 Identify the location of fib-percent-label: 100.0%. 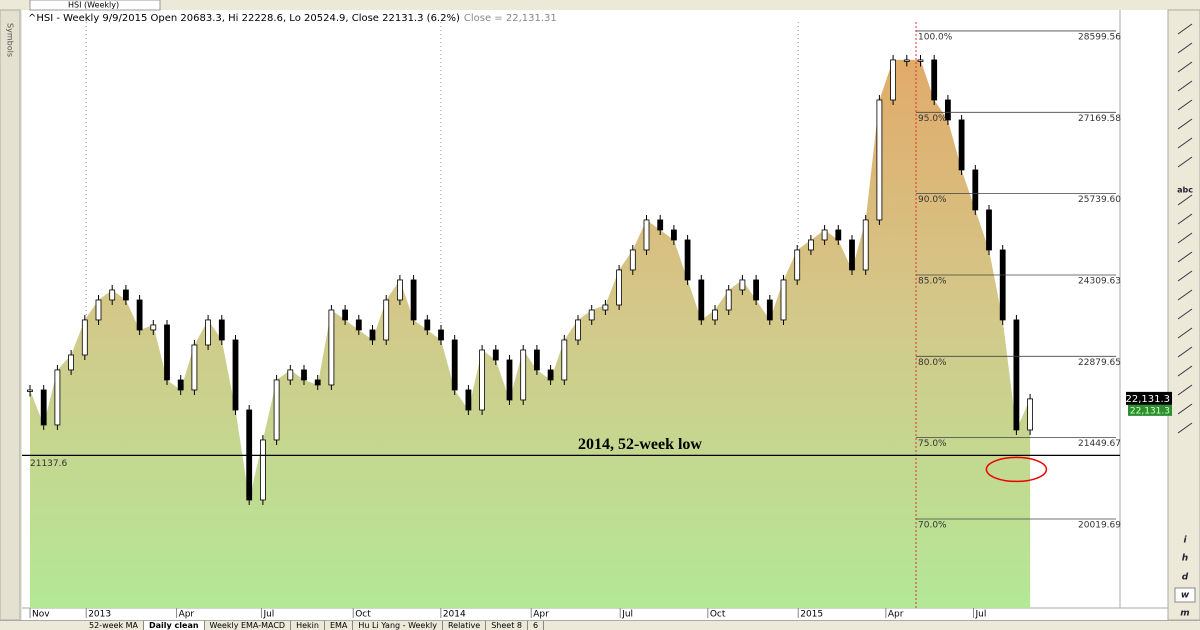
(935, 37).